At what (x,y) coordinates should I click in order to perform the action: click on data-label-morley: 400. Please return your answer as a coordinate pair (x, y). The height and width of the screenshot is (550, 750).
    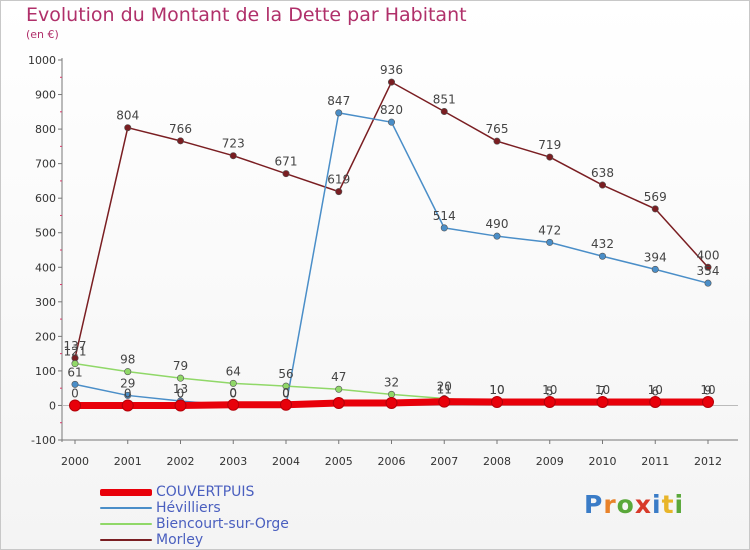
    Looking at the image, I should click on (708, 255).